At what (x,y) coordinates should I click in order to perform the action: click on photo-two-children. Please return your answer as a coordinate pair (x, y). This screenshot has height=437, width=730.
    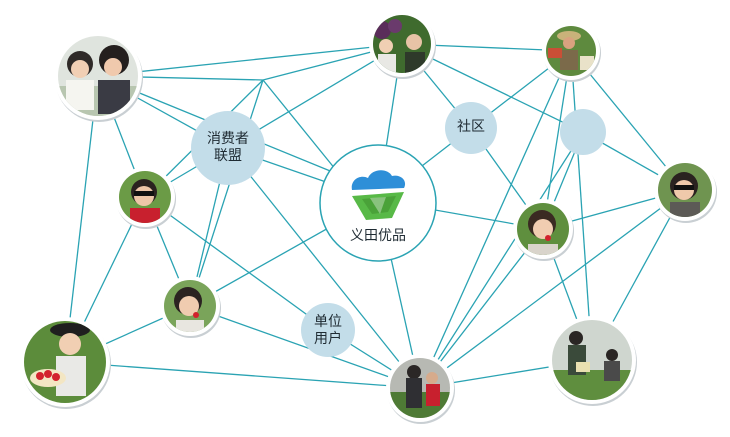
    Looking at the image, I should click on (98, 77).